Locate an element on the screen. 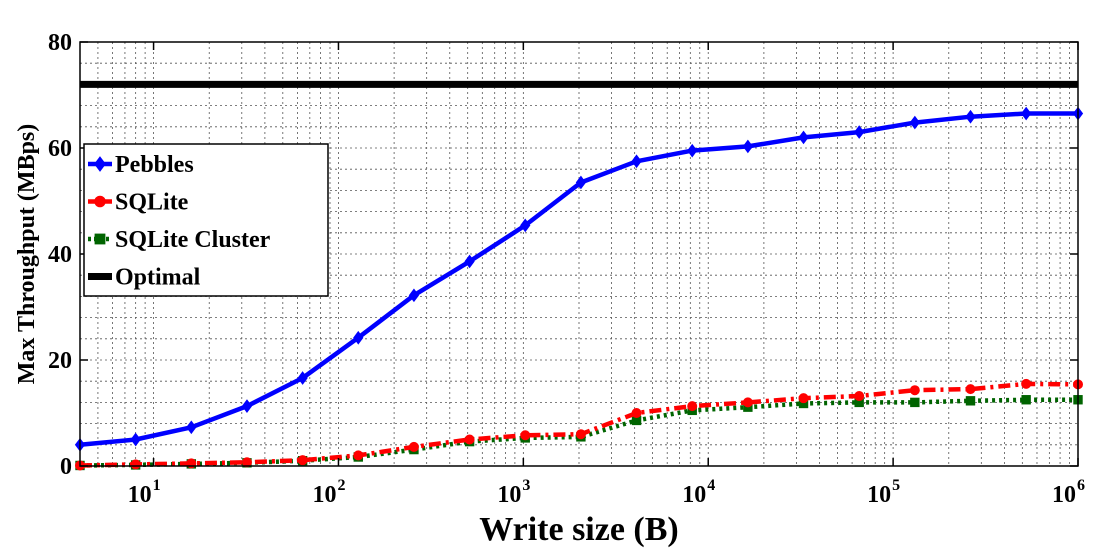  x-tick-label-exponent: 1 is located at coordinates (157, 485).